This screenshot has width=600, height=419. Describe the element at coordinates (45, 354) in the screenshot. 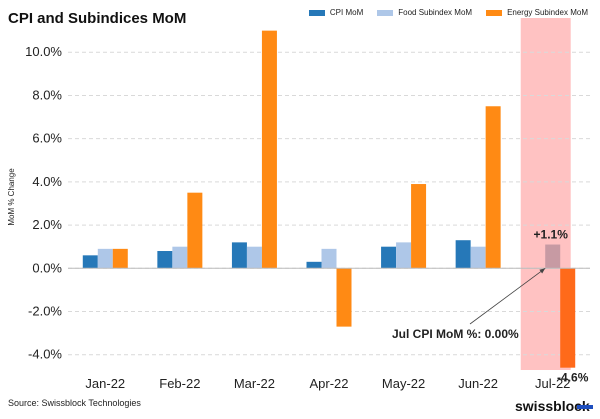

I see `y-tick-label: -4.0%` at that location.